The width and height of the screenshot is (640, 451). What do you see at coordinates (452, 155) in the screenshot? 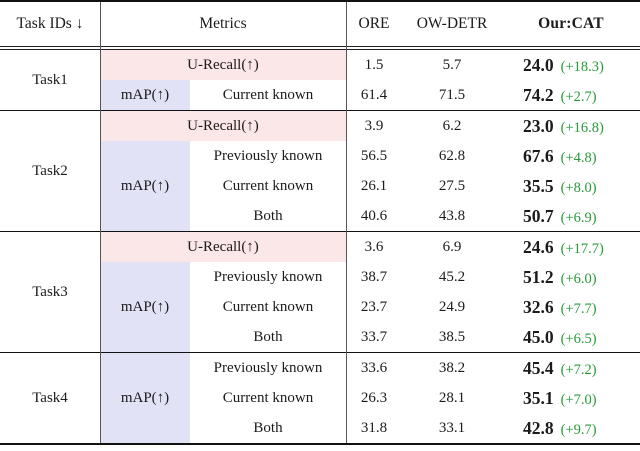
I see `ow-detr-value: 62.8` at bounding box center [452, 155].